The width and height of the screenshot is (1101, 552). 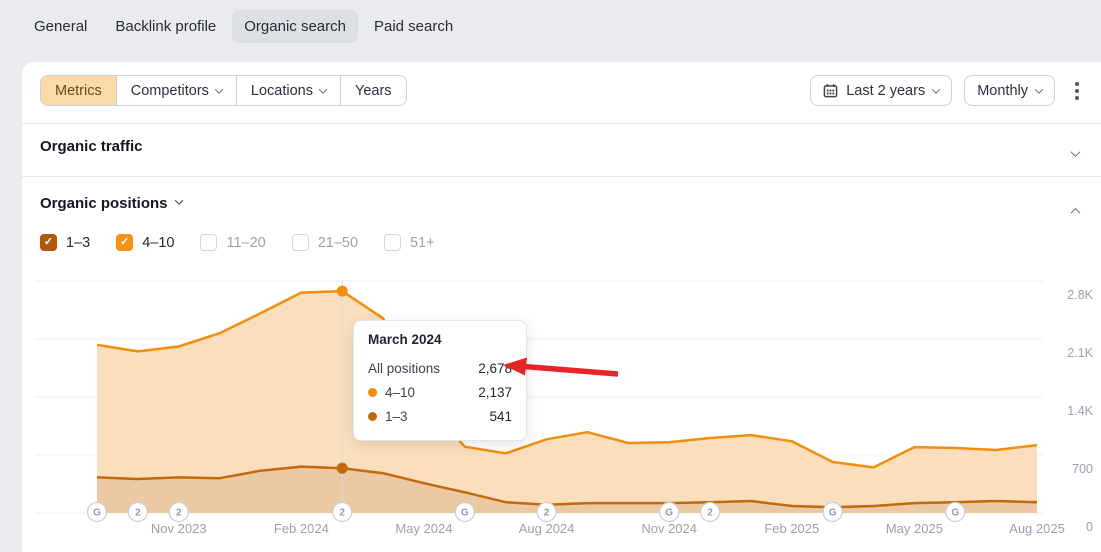 What do you see at coordinates (422, 242) in the screenshot?
I see `filter-label: 51+` at bounding box center [422, 242].